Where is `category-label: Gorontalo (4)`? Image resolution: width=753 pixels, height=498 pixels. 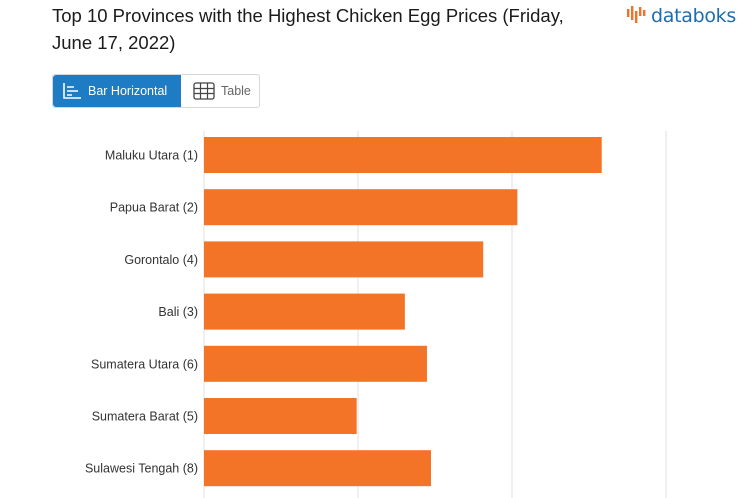
category-label: Gorontalo (4) is located at coordinates (161, 260).